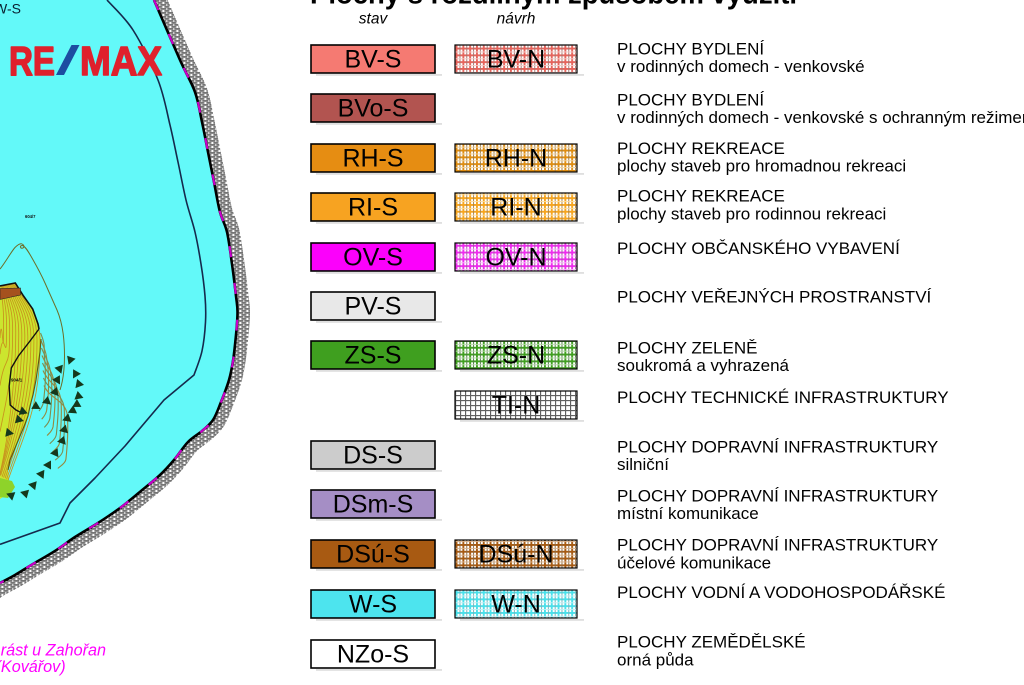 Image resolution: width=1024 pixels, height=685 pixels. What do you see at coordinates (515, 555) in the screenshot?
I see `svg-text: DSú-N` at bounding box center [515, 555].